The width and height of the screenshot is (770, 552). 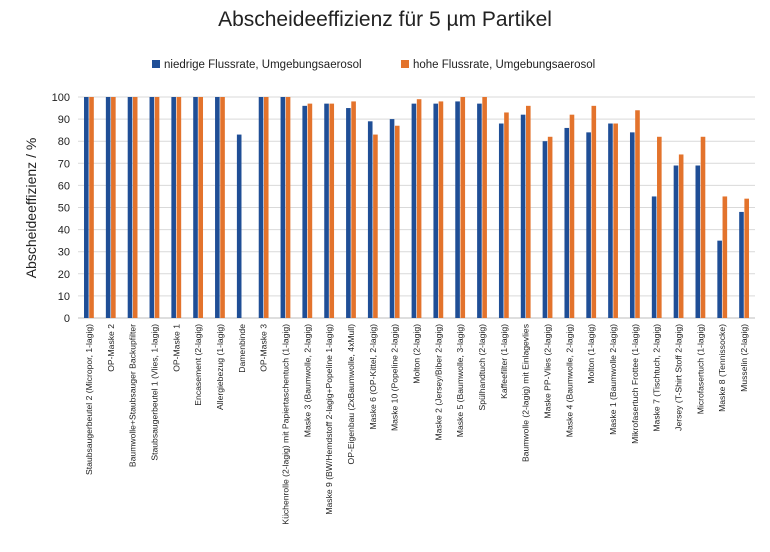 What do you see at coordinates (64, 253) in the screenshot?
I see `y-tick-label: 30` at bounding box center [64, 253].